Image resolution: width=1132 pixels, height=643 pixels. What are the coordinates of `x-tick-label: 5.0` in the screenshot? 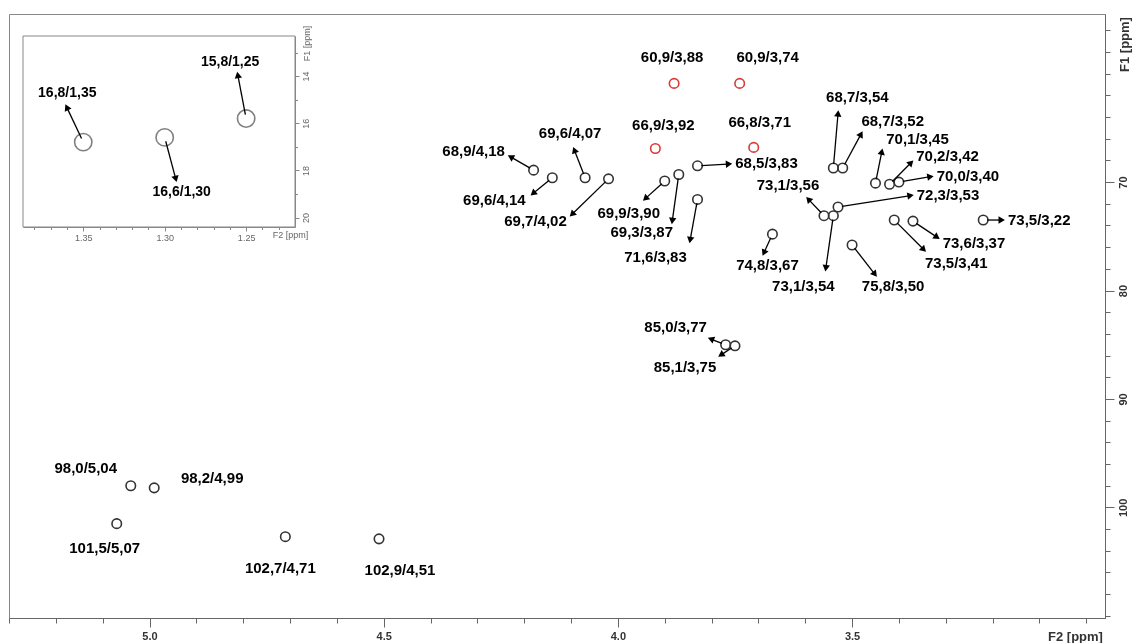 It's located at (150, 635).